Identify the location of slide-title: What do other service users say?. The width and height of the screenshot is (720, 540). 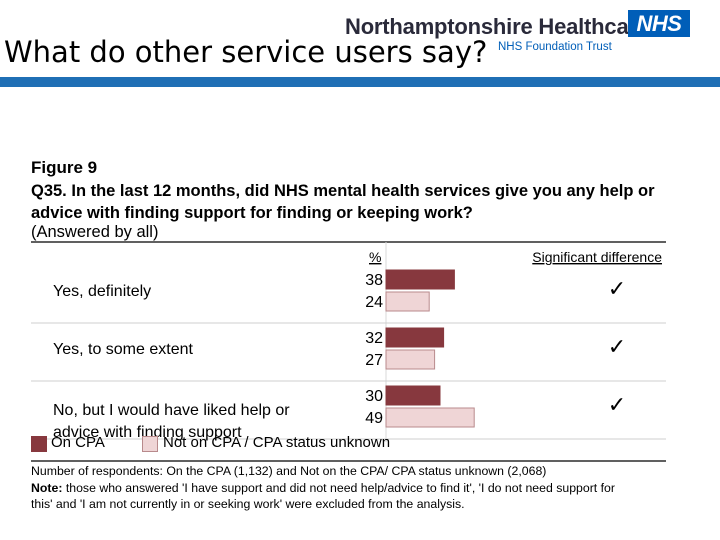
(246, 52).